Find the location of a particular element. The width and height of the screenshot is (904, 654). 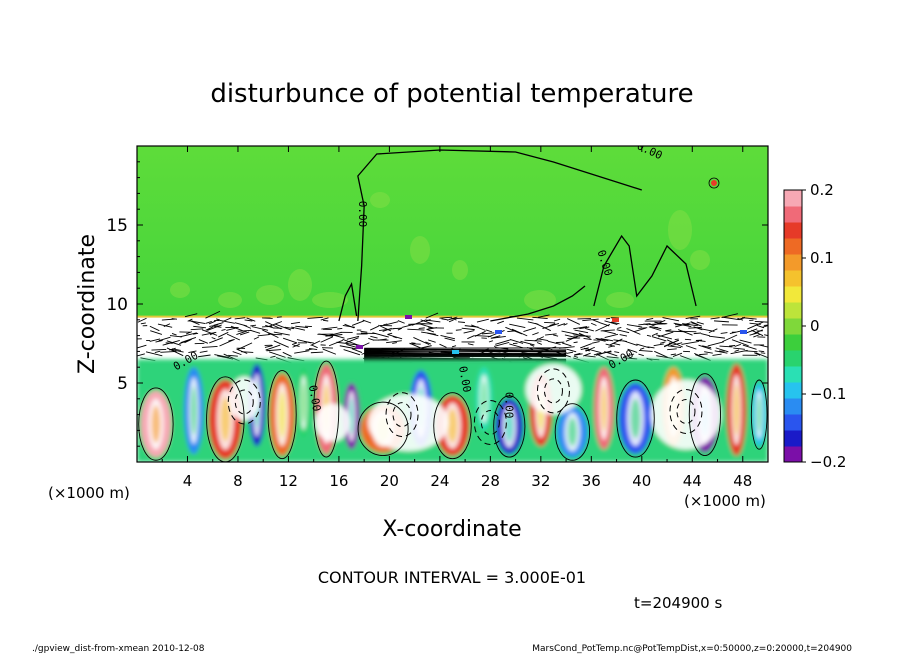

neutral-region is located at coordinates (332, 422).